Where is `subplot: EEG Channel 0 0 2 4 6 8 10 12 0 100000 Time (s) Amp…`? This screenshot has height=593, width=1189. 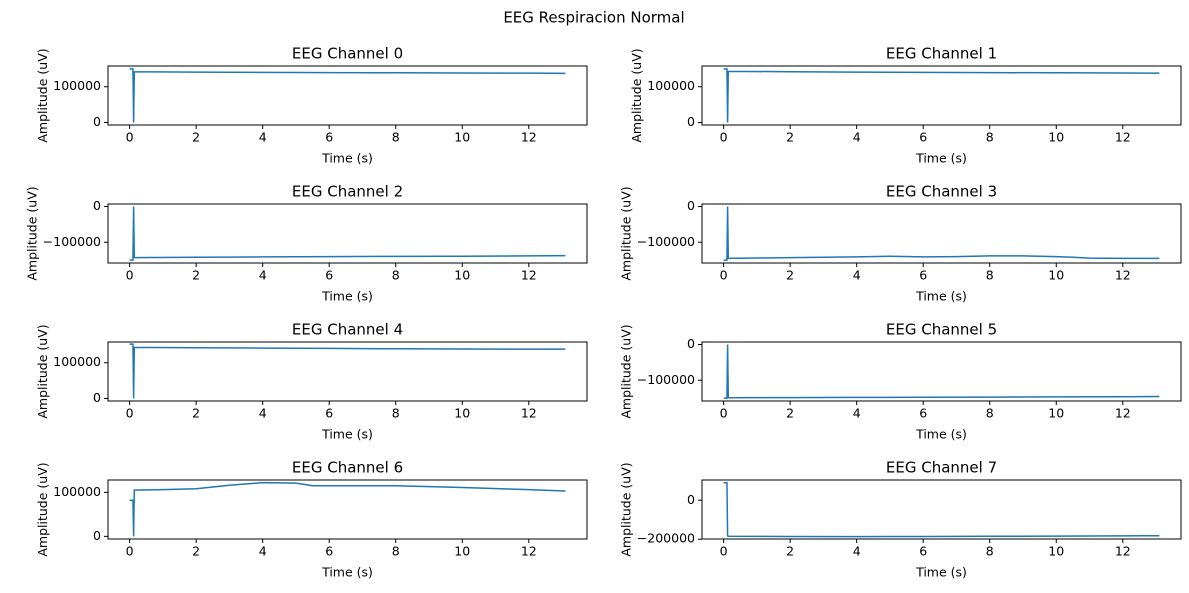
subplot: EEG Channel 0 0 2 4 6 8 10 12 0 100000 Time (s) Amp… is located at coordinates (311, 105).